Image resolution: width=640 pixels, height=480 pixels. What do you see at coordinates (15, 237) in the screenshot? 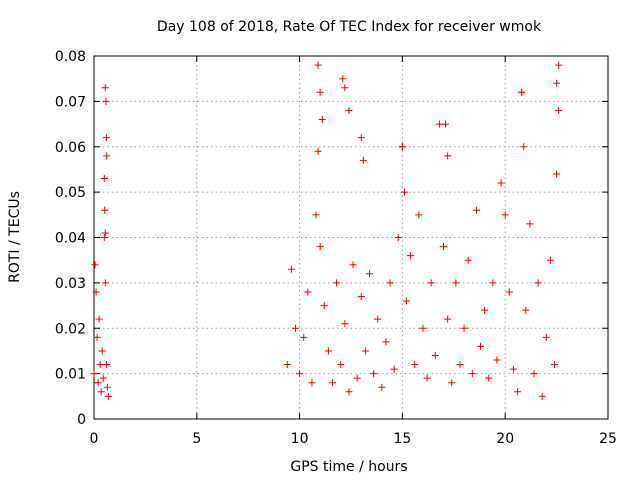
I see `y-axis-label: ROTI / TECUs` at bounding box center [15, 237].